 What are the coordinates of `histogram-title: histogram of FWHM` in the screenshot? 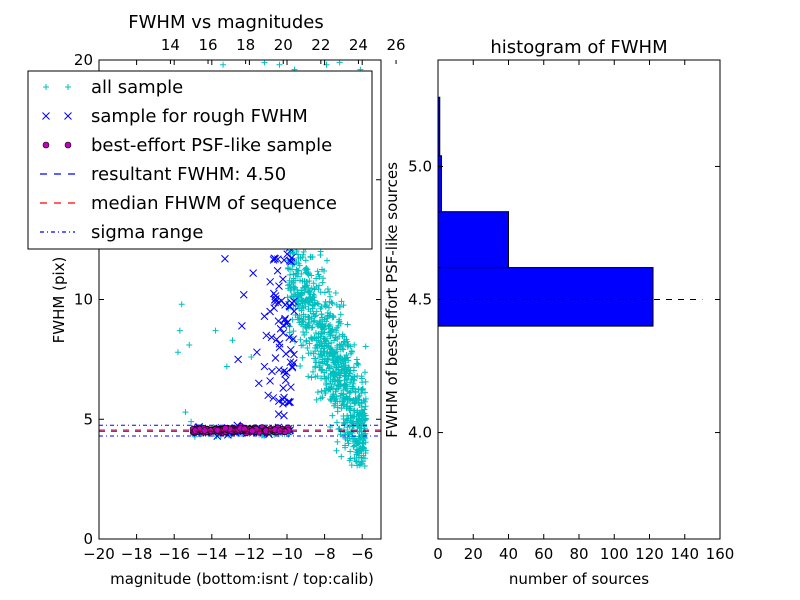 It's located at (578, 47).